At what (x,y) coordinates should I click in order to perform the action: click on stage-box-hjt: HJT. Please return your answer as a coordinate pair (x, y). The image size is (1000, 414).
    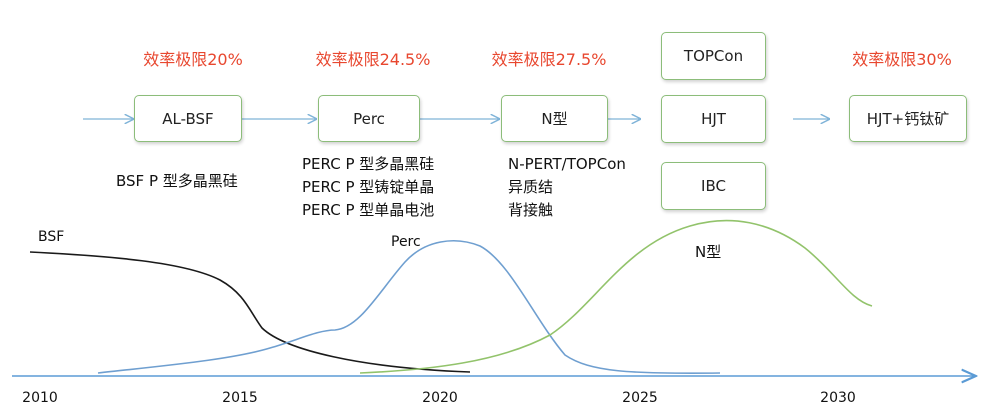
    Looking at the image, I should click on (713, 119).